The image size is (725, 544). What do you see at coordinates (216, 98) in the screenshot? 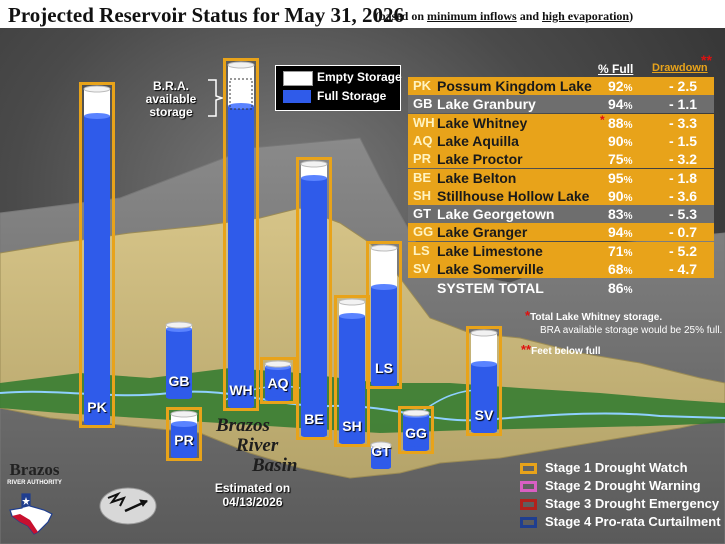
I see `bra-bracket` at bounding box center [216, 98].